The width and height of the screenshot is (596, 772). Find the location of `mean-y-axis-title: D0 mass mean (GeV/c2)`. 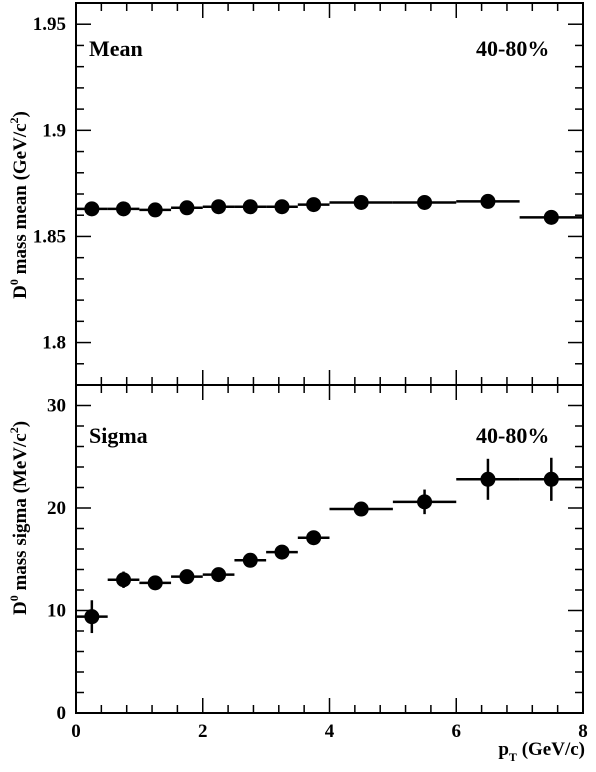

mean-y-axis-title: D0 mass mean (GeV/c2) is located at coordinates (19, 205).